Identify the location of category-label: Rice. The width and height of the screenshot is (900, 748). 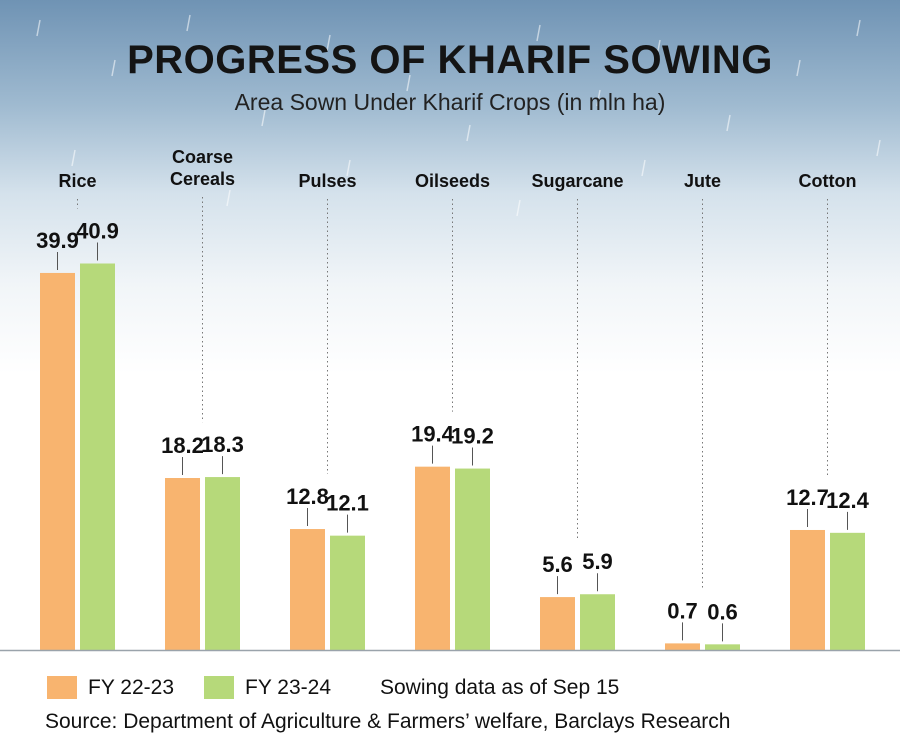
(77, 181).